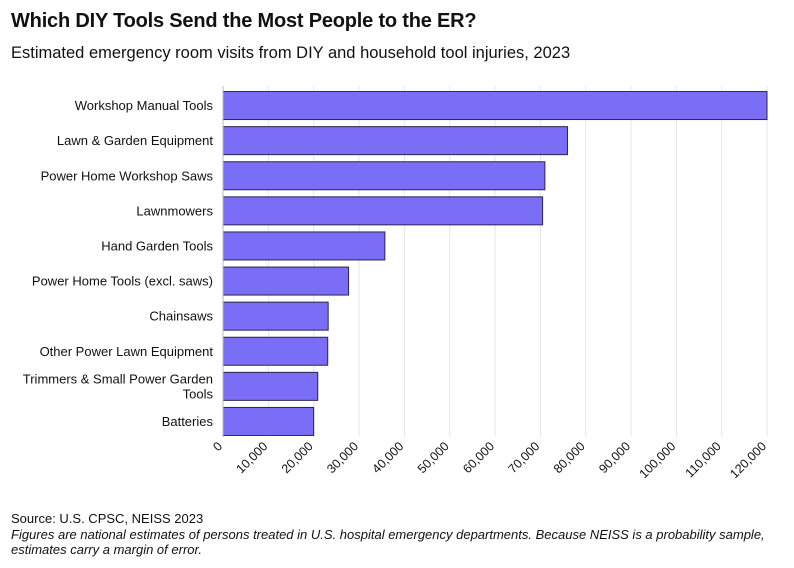 This screenshot has height=568, width=794. I want to click on category-label: Chainsaws, so click(181, 316).